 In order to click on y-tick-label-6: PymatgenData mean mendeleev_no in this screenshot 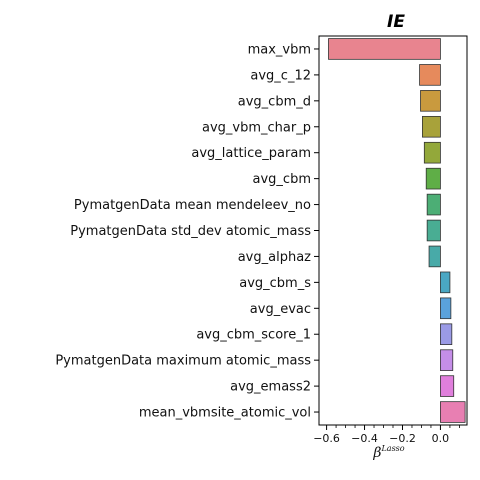, I will do `click(192, 205)`.